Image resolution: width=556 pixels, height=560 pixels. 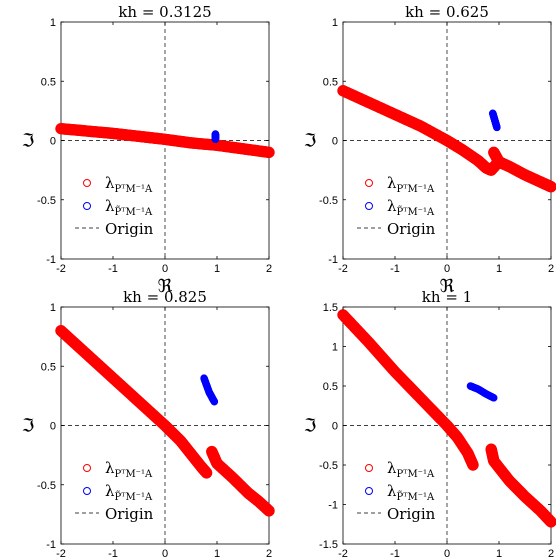 I want to click on subplot-title: kh = 0.3125, so click(x=164, y=12).